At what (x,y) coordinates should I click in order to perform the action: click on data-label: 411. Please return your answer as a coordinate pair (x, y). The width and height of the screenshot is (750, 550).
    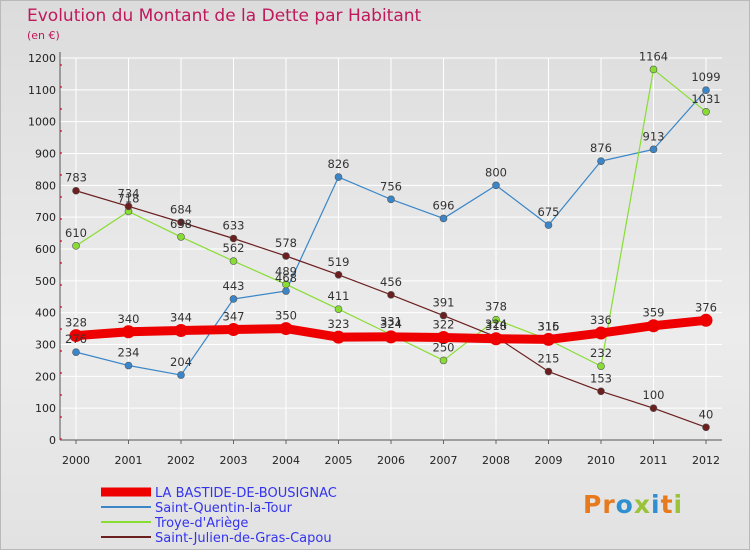
    Looking at the image, I should click on (339, 296).